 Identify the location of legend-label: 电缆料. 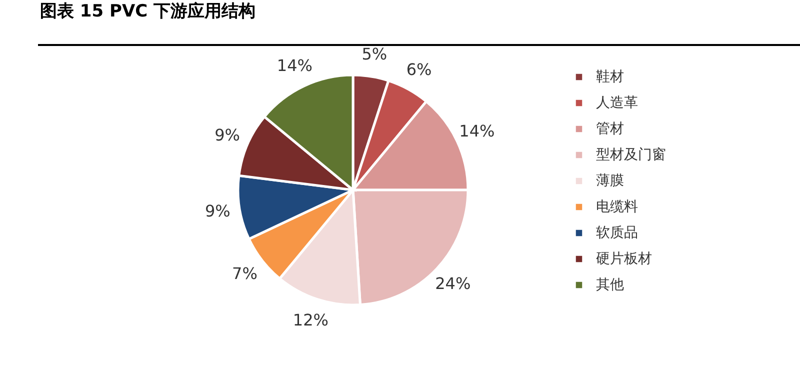
(617, 207).